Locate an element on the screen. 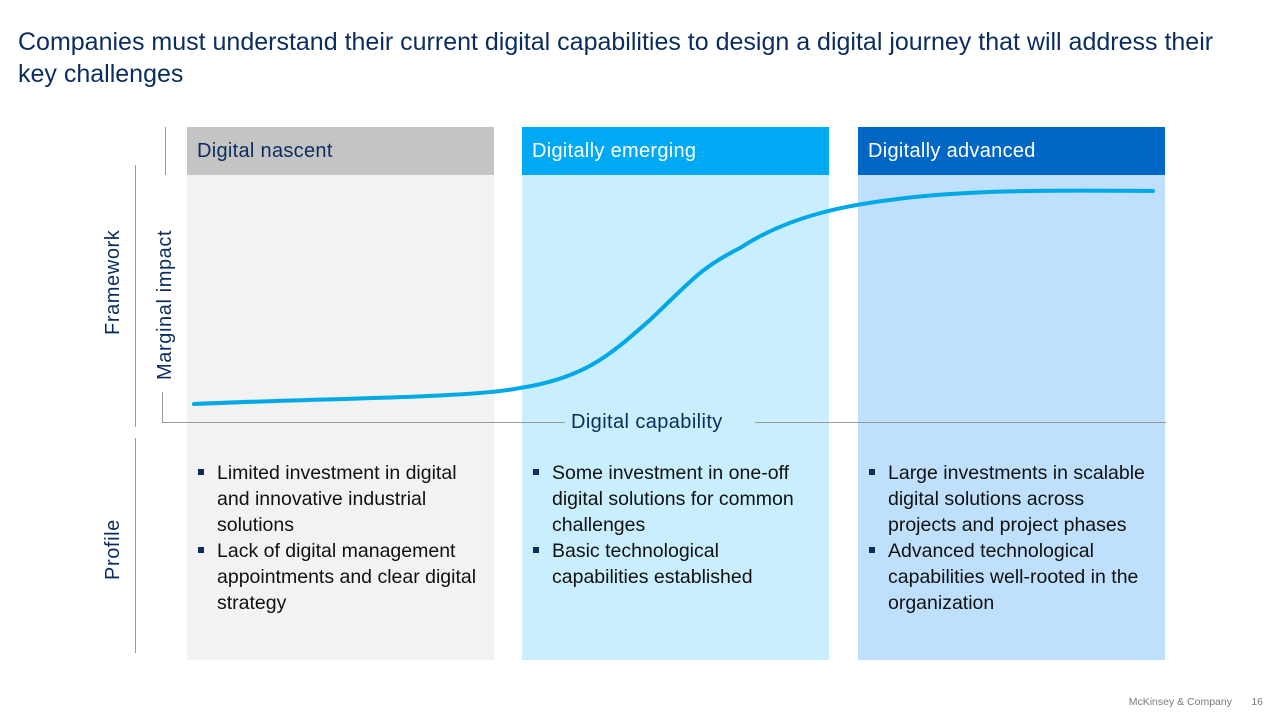  footer-company: McKinsey & Company is located at coordinates (1180, 702).